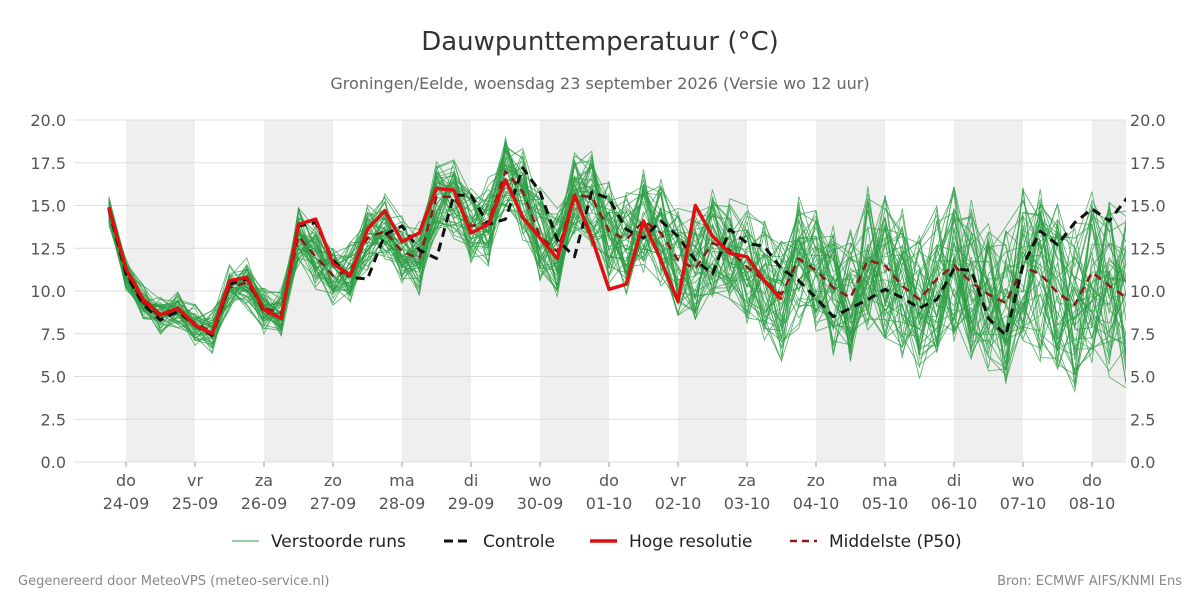  I want to click on y-tick-right: 2.5, so click(1142, 419).